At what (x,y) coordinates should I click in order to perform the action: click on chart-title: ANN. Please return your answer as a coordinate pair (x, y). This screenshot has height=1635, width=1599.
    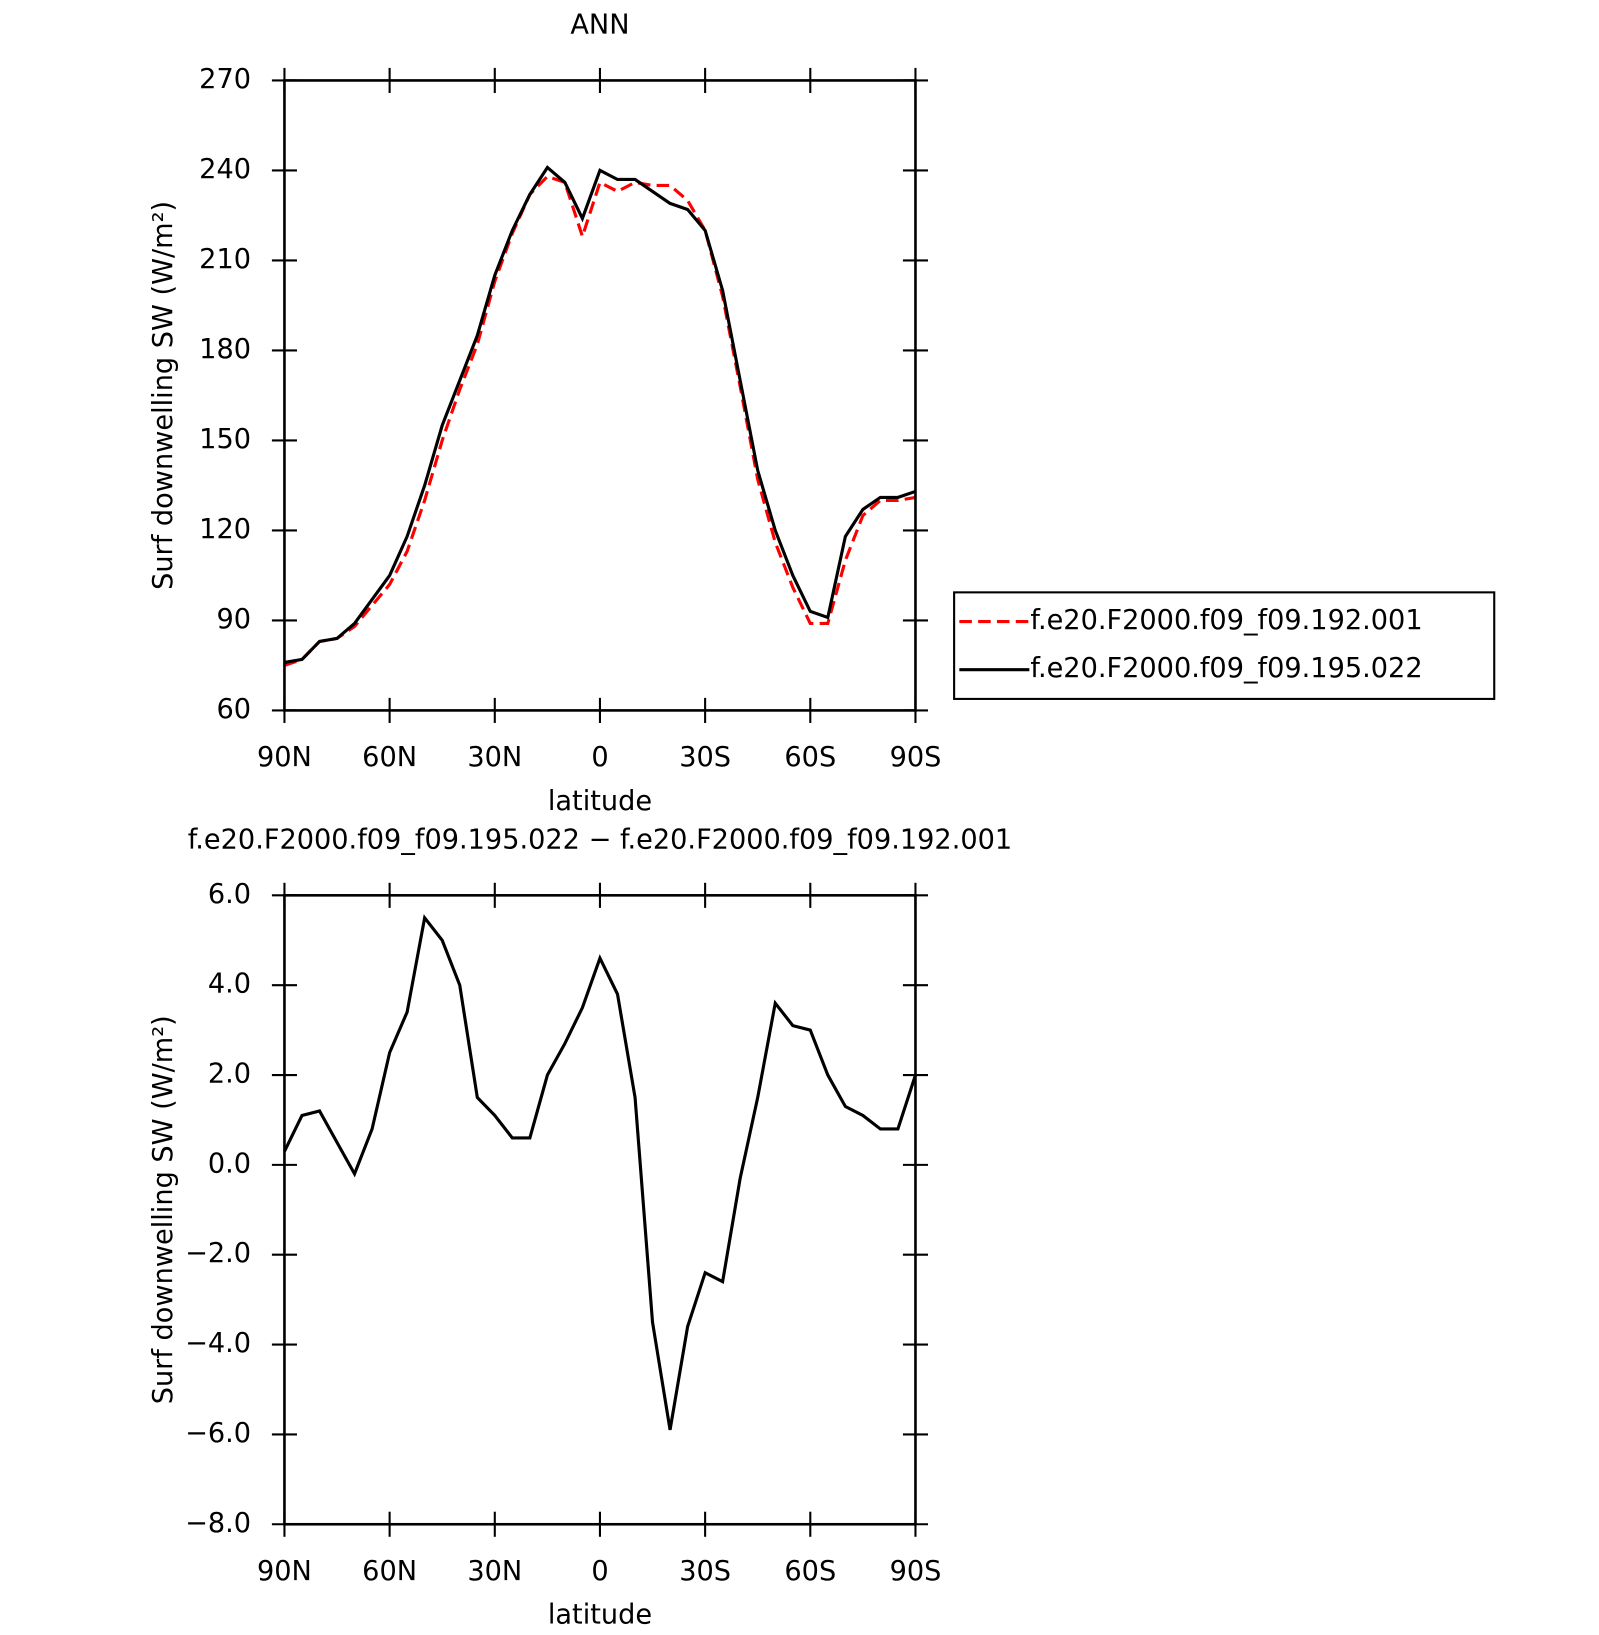
    Looking at the image, I should click on (599, 25).